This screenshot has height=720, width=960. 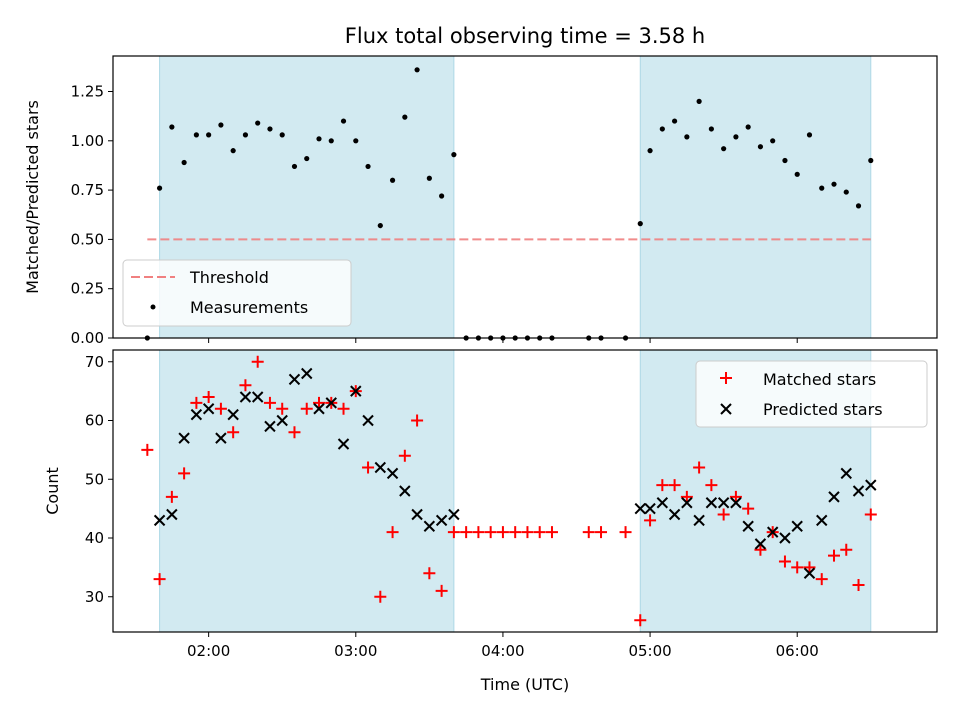 What do you see at coordinates (87, 91) in the screenshot?
I see `y-tick-label: 1.25` at bounding box center [87, 91].